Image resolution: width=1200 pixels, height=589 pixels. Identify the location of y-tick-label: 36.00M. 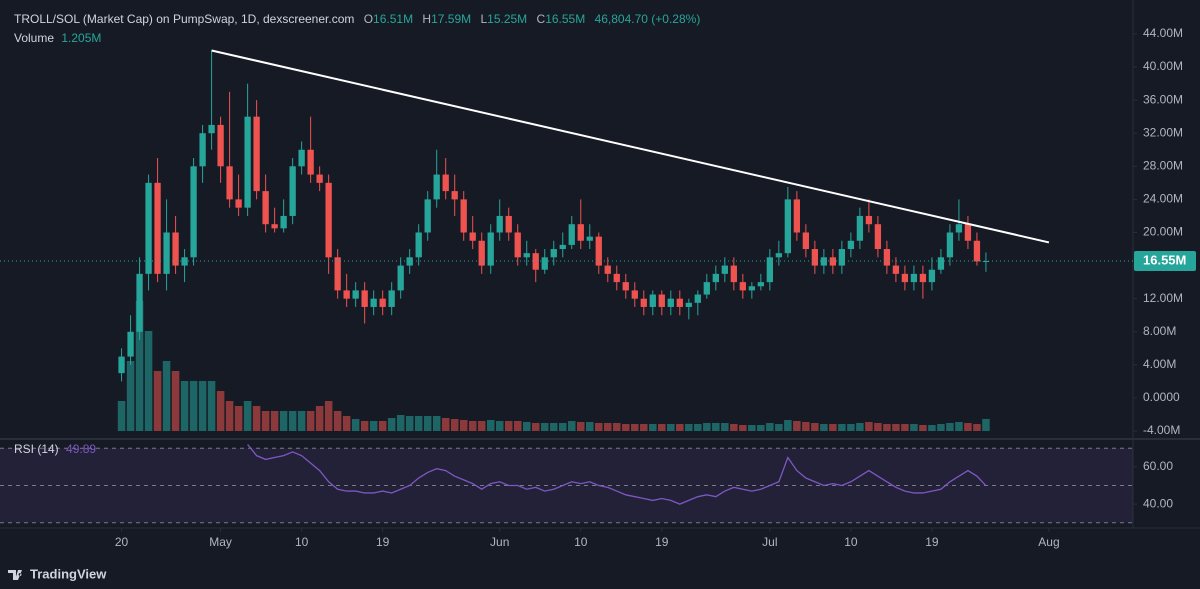
(1163, 99).